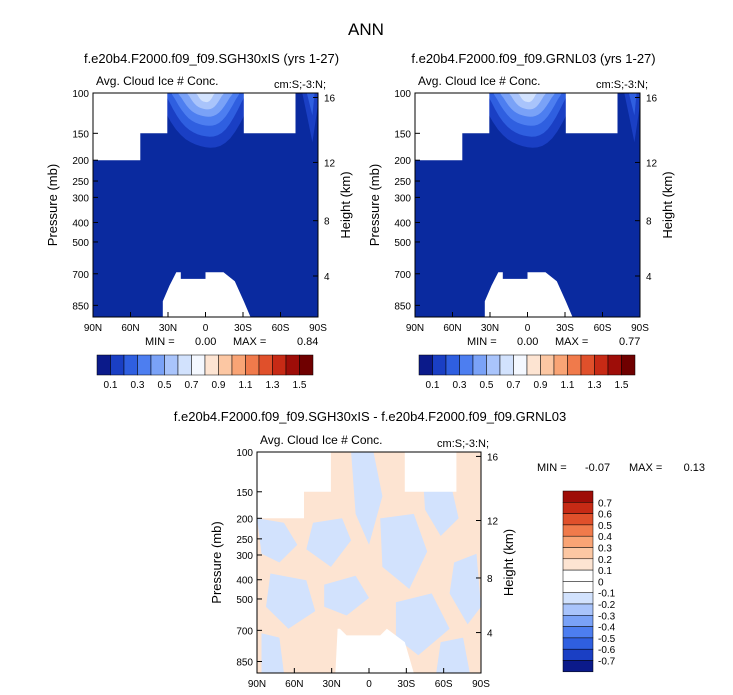 This screenshot has height=695, width=733. I want to click on colorbar-label: 1.3, so click(273, 385).